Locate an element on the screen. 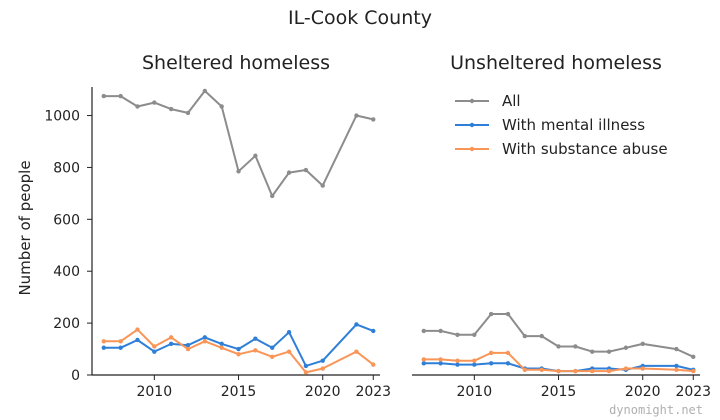 The width and height of the screenshot is (720, 420). line-sheltered-with-mental-illness is located at coordinates (238, 345).